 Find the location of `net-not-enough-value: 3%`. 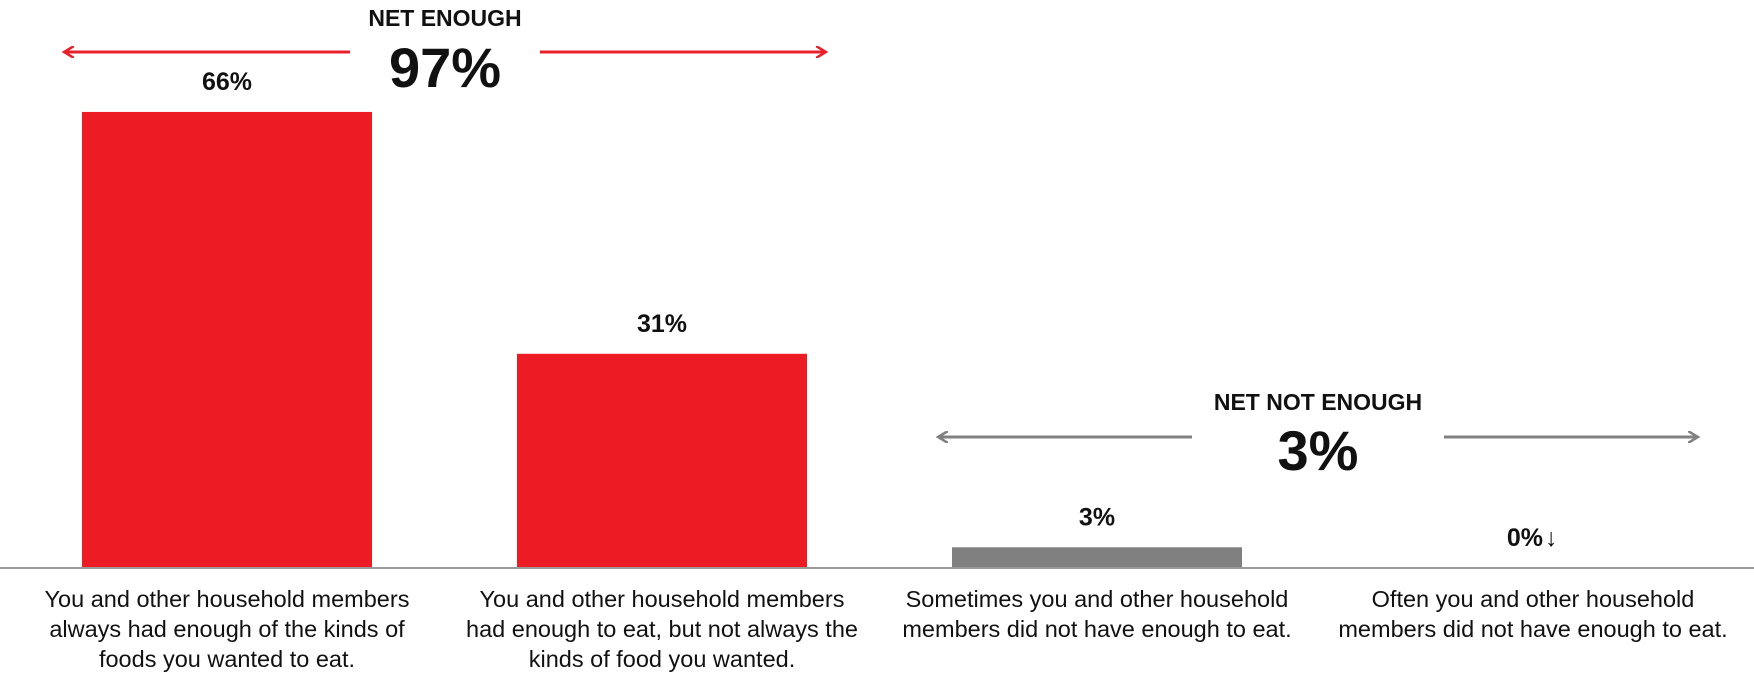

net-not-enough-value: 3% is located at coordinates (1318, 450).